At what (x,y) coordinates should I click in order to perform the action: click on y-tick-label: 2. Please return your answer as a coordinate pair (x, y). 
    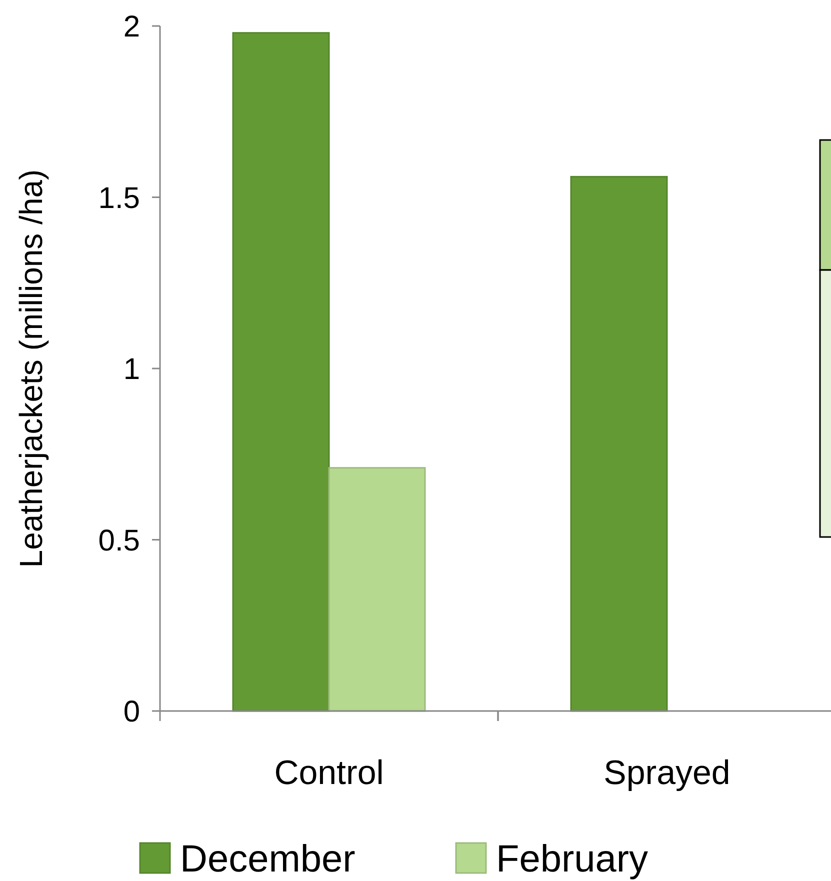
    Looking at the image, I should click on (131, 27).